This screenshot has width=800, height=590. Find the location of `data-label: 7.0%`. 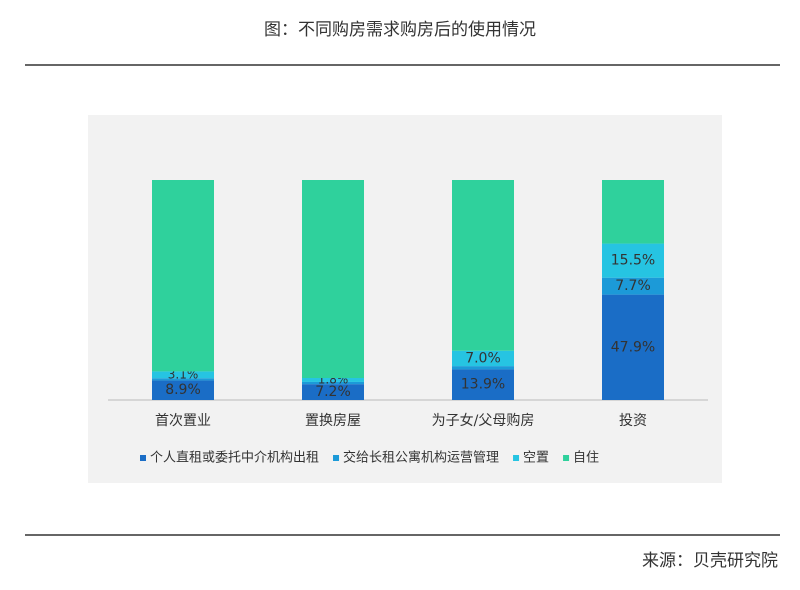

data-label: 7.0% is located at coordinates (483, 358).